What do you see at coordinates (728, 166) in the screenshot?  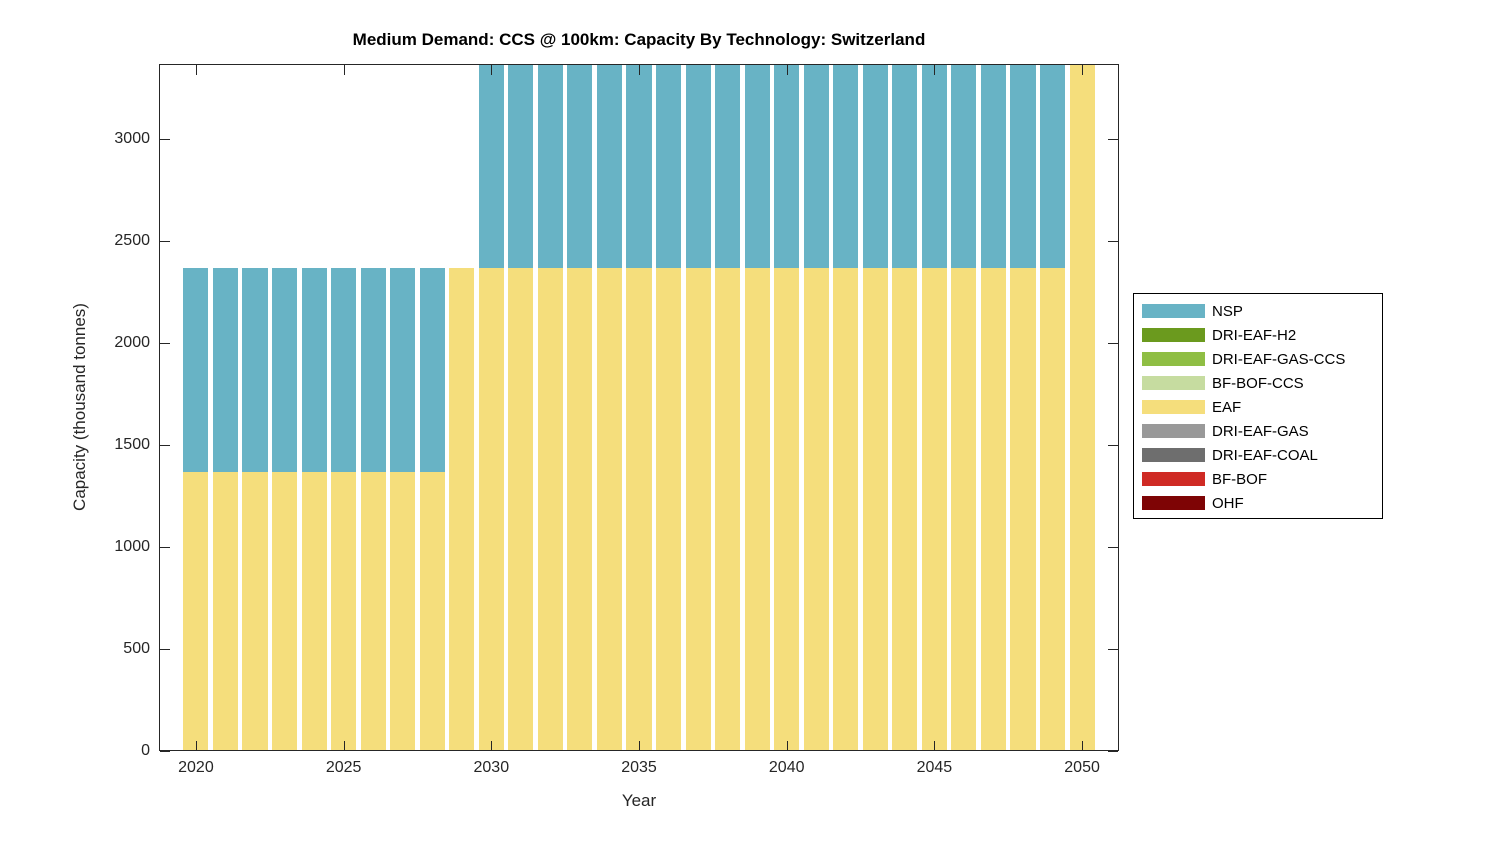 I see `bar-segment-nsp-2038` at bounding box center [728, 166].